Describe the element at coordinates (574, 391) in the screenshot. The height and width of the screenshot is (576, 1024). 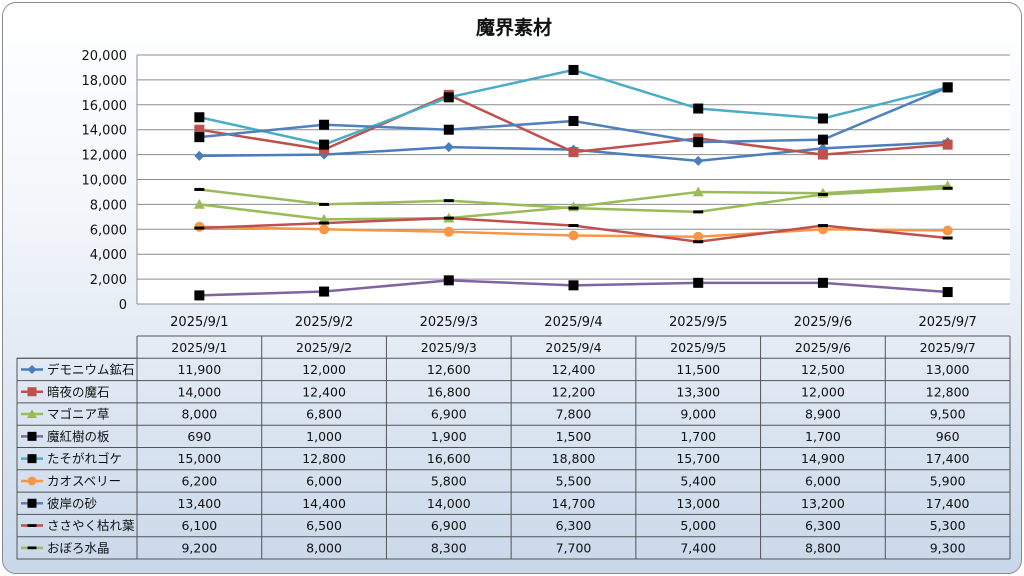
I see `table-value-cell: 12,200` at that location.